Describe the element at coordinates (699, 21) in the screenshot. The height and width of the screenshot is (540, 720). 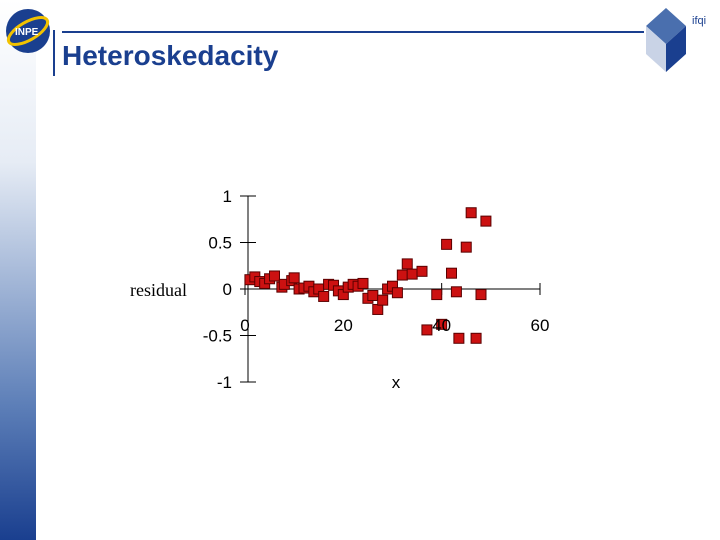
I see `ifqi-logo-label: ifqi` at that location.